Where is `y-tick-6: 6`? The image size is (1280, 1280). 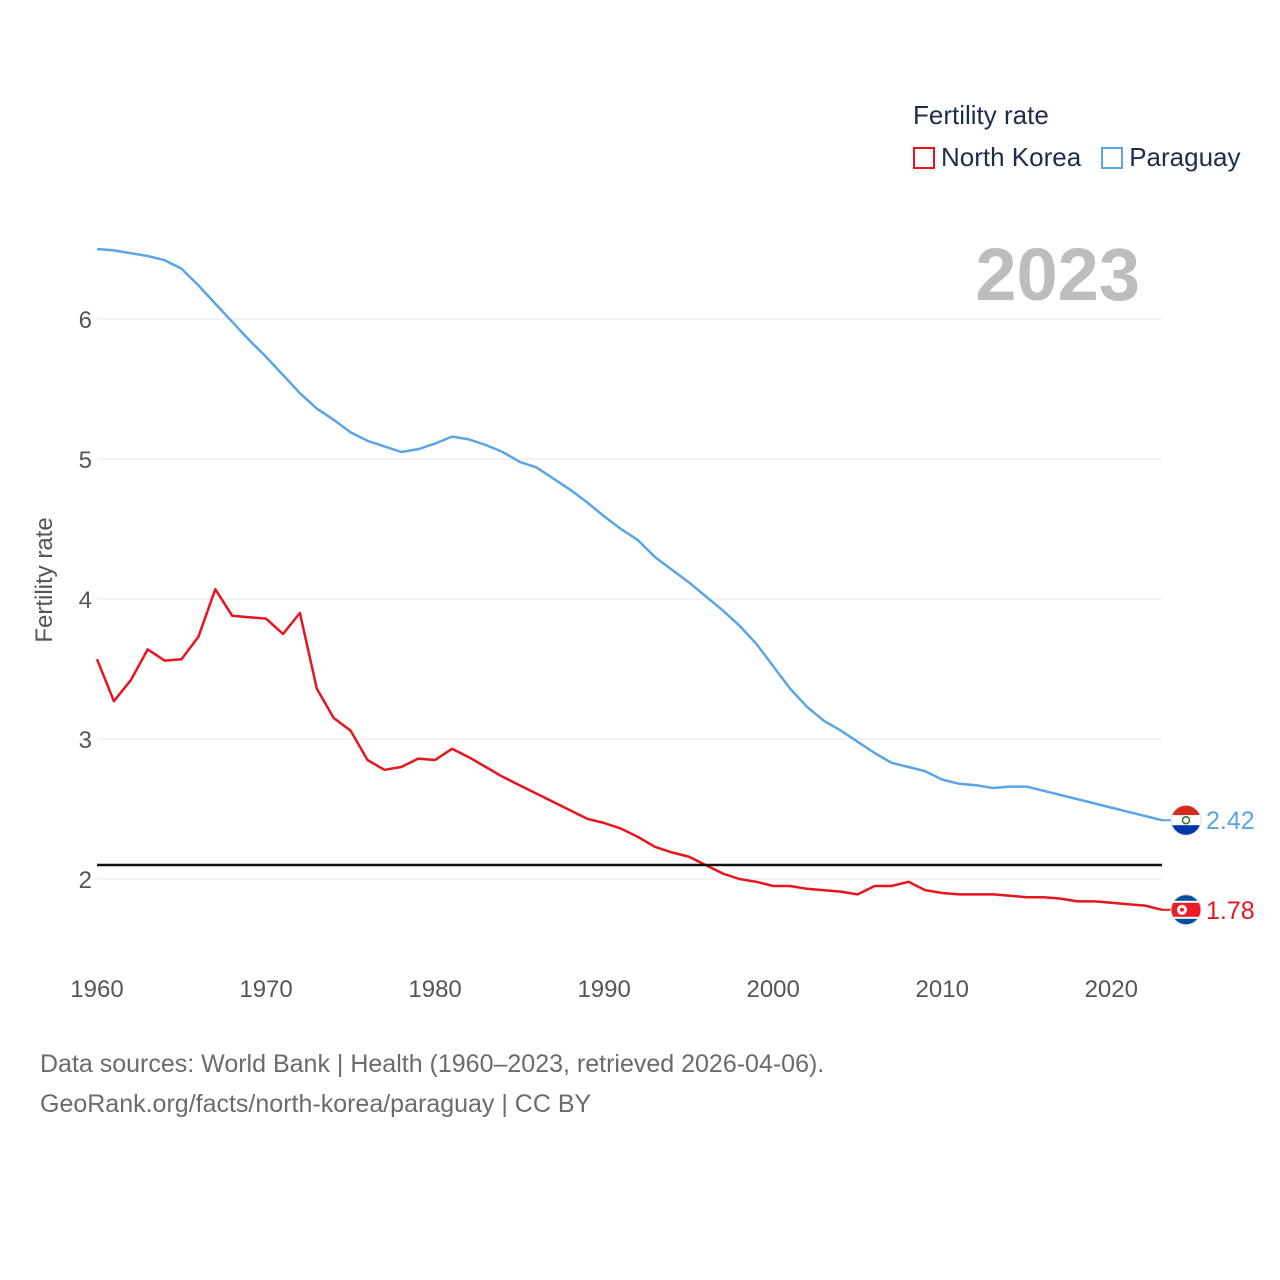 y-tick-6: 6 is located at coordinates (85, 320).